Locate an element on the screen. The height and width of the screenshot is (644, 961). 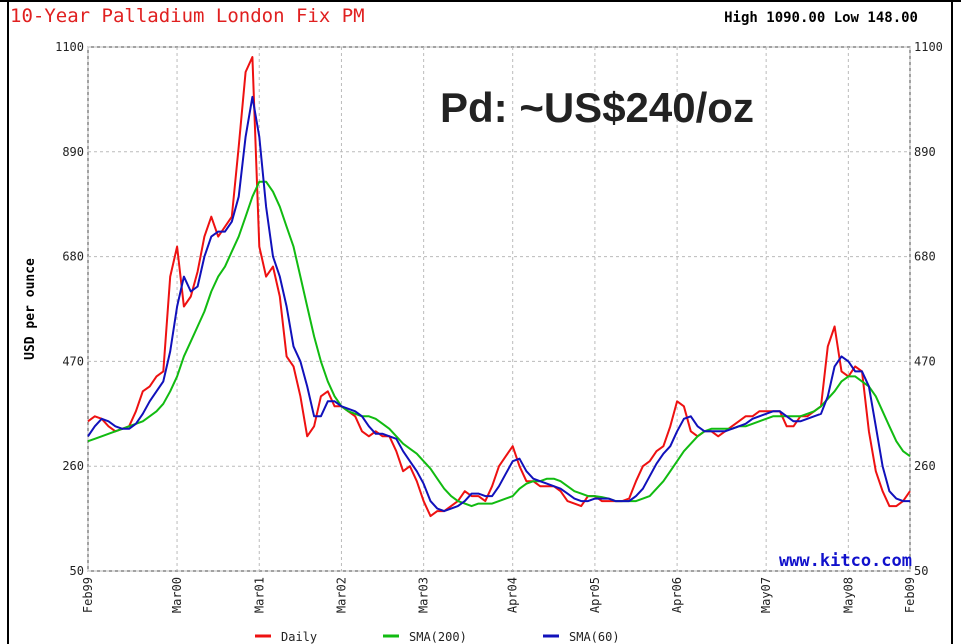
x-tick-label: Mar00 is located at coordinates (177, 595).